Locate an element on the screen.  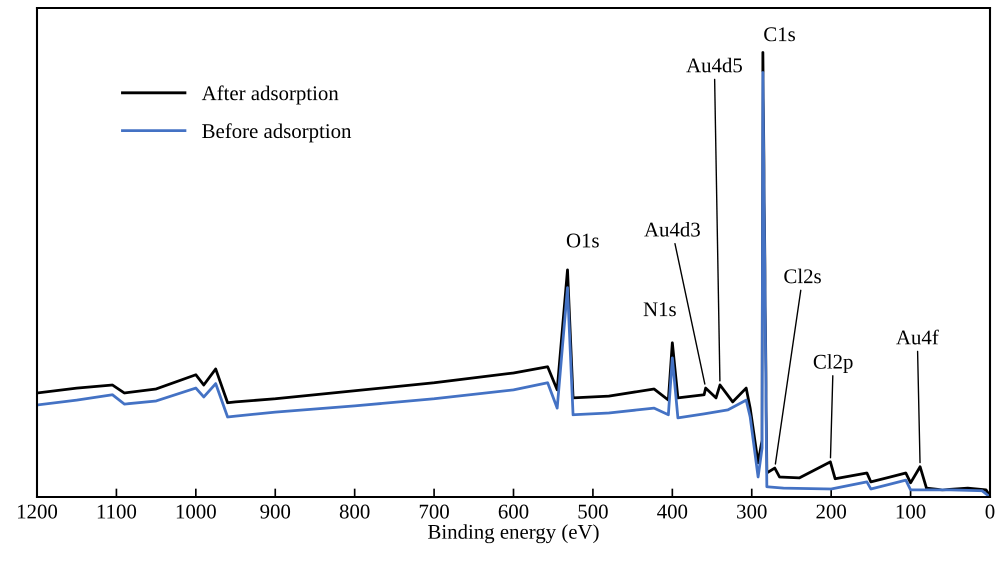
x-tick-label: 800 is located at coordinates (355, 511).